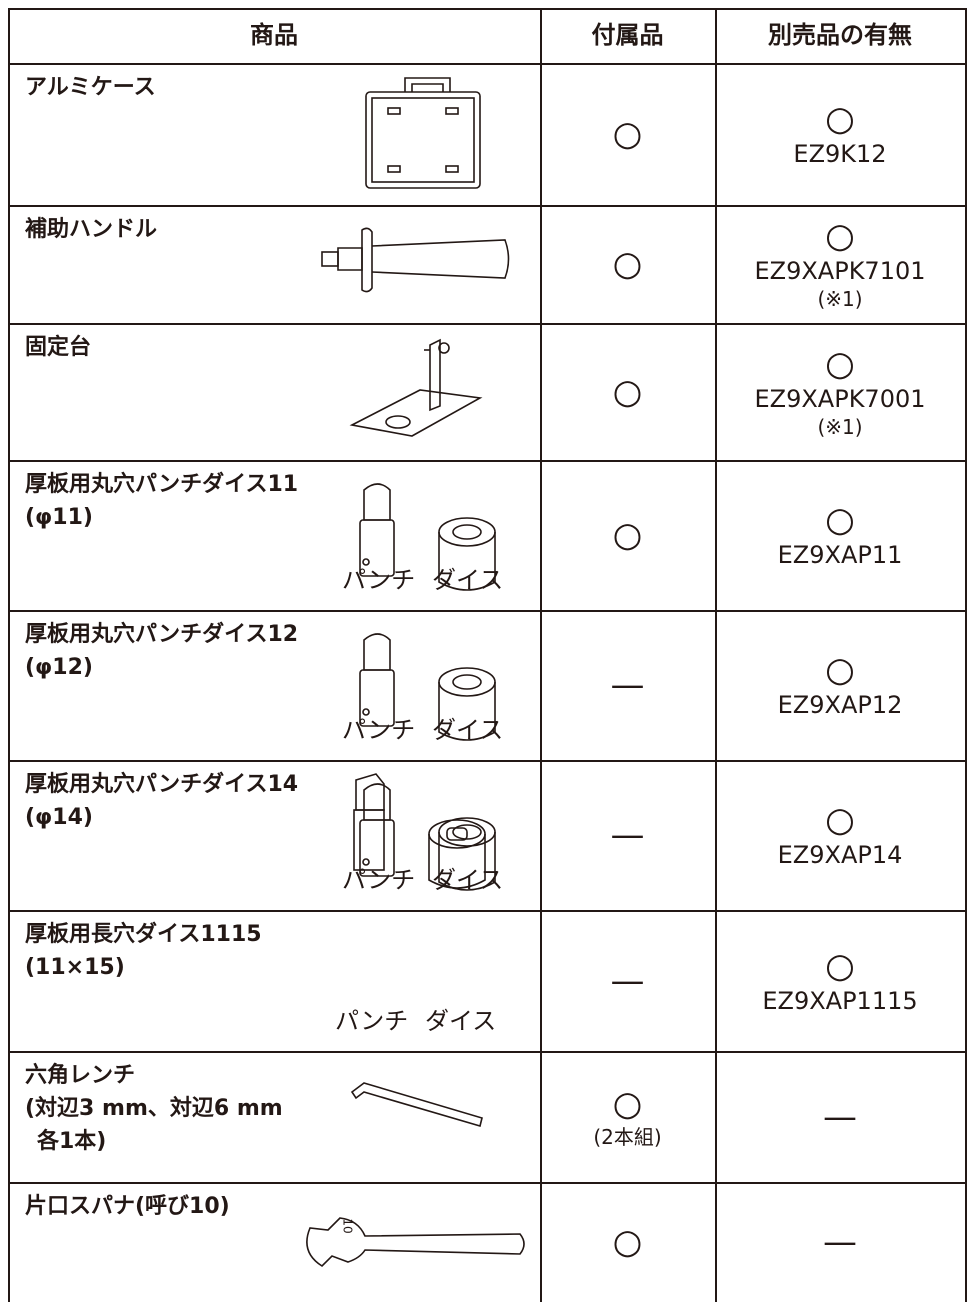 The width and height of the screenshot is (973, 1302). I want to click on optional-code: EZ9XAP12, so click(840, 705).